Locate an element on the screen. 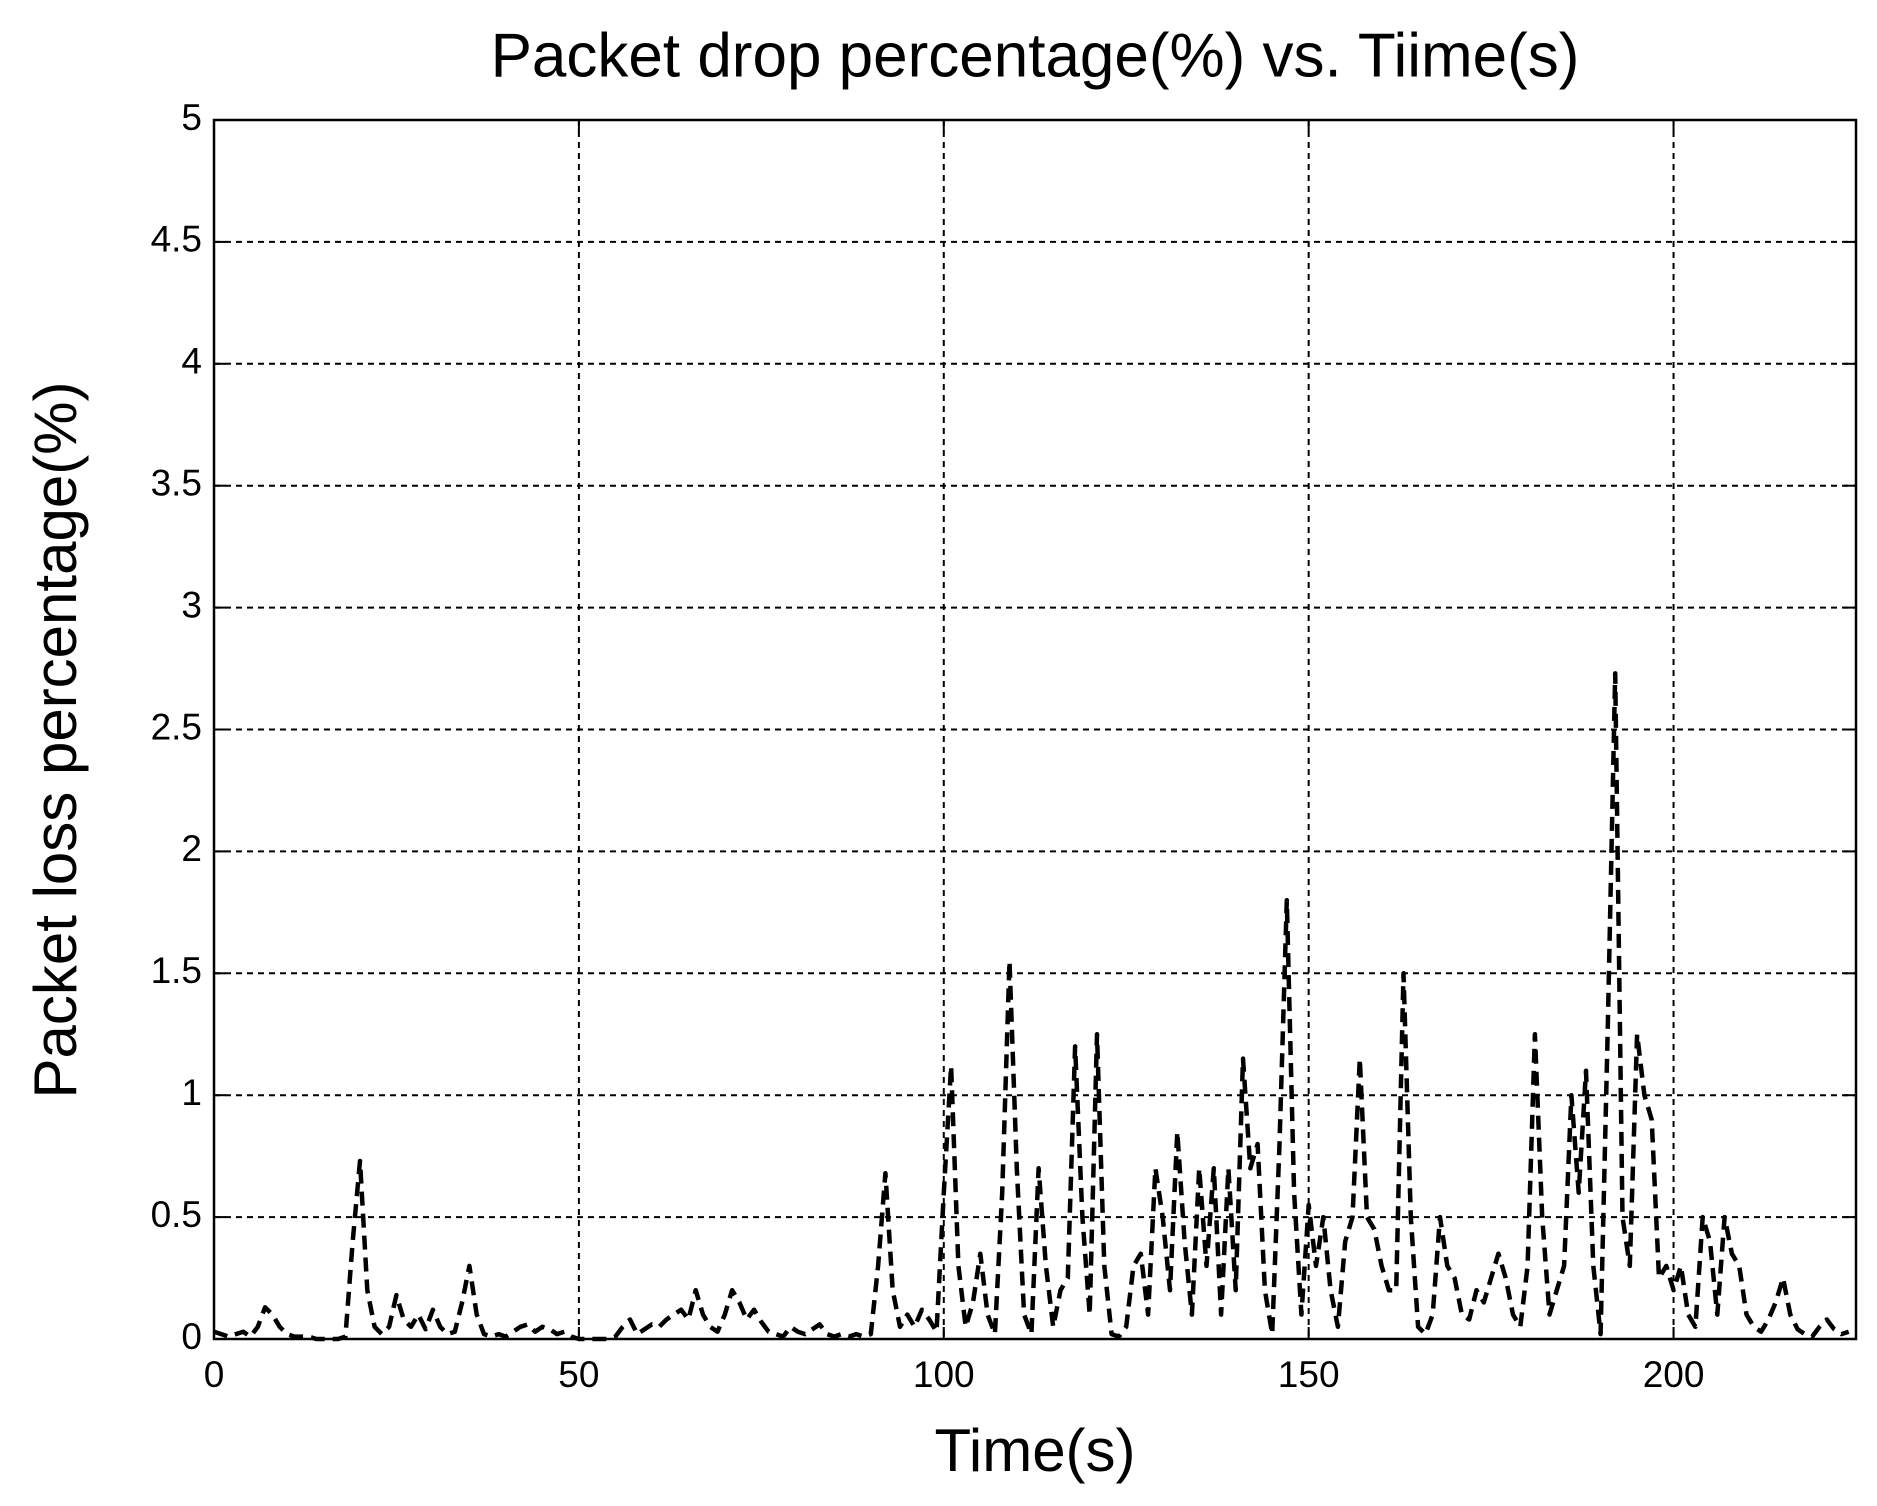  y-tick-label: 3 is located at coordinates (191, 604).